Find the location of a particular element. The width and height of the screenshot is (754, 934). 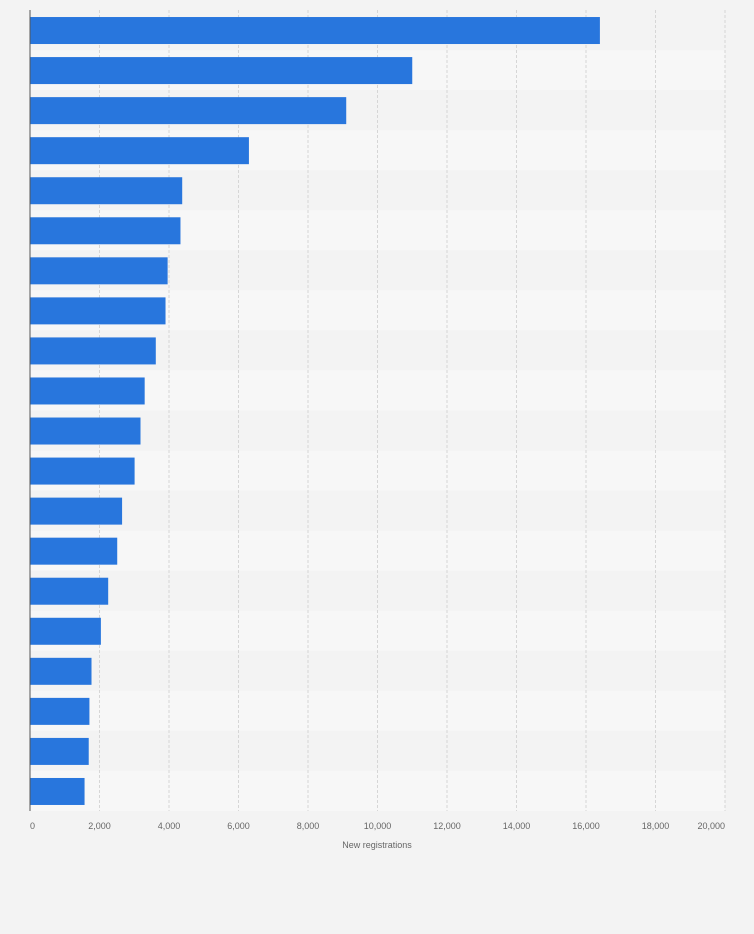

x-tick-label: 0 is located at coordinates (32, 826).